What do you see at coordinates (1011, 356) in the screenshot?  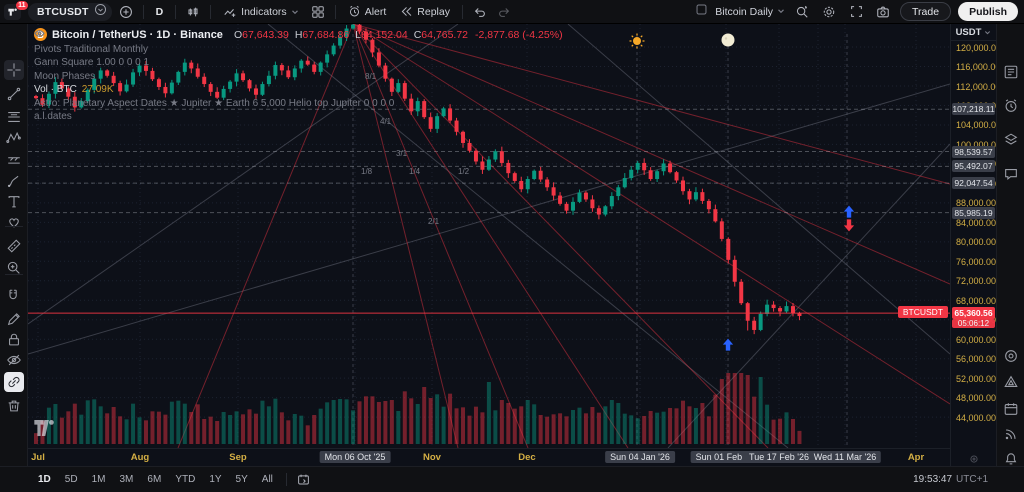 I see `ideas-icon` at bounding box center [1011, 356].